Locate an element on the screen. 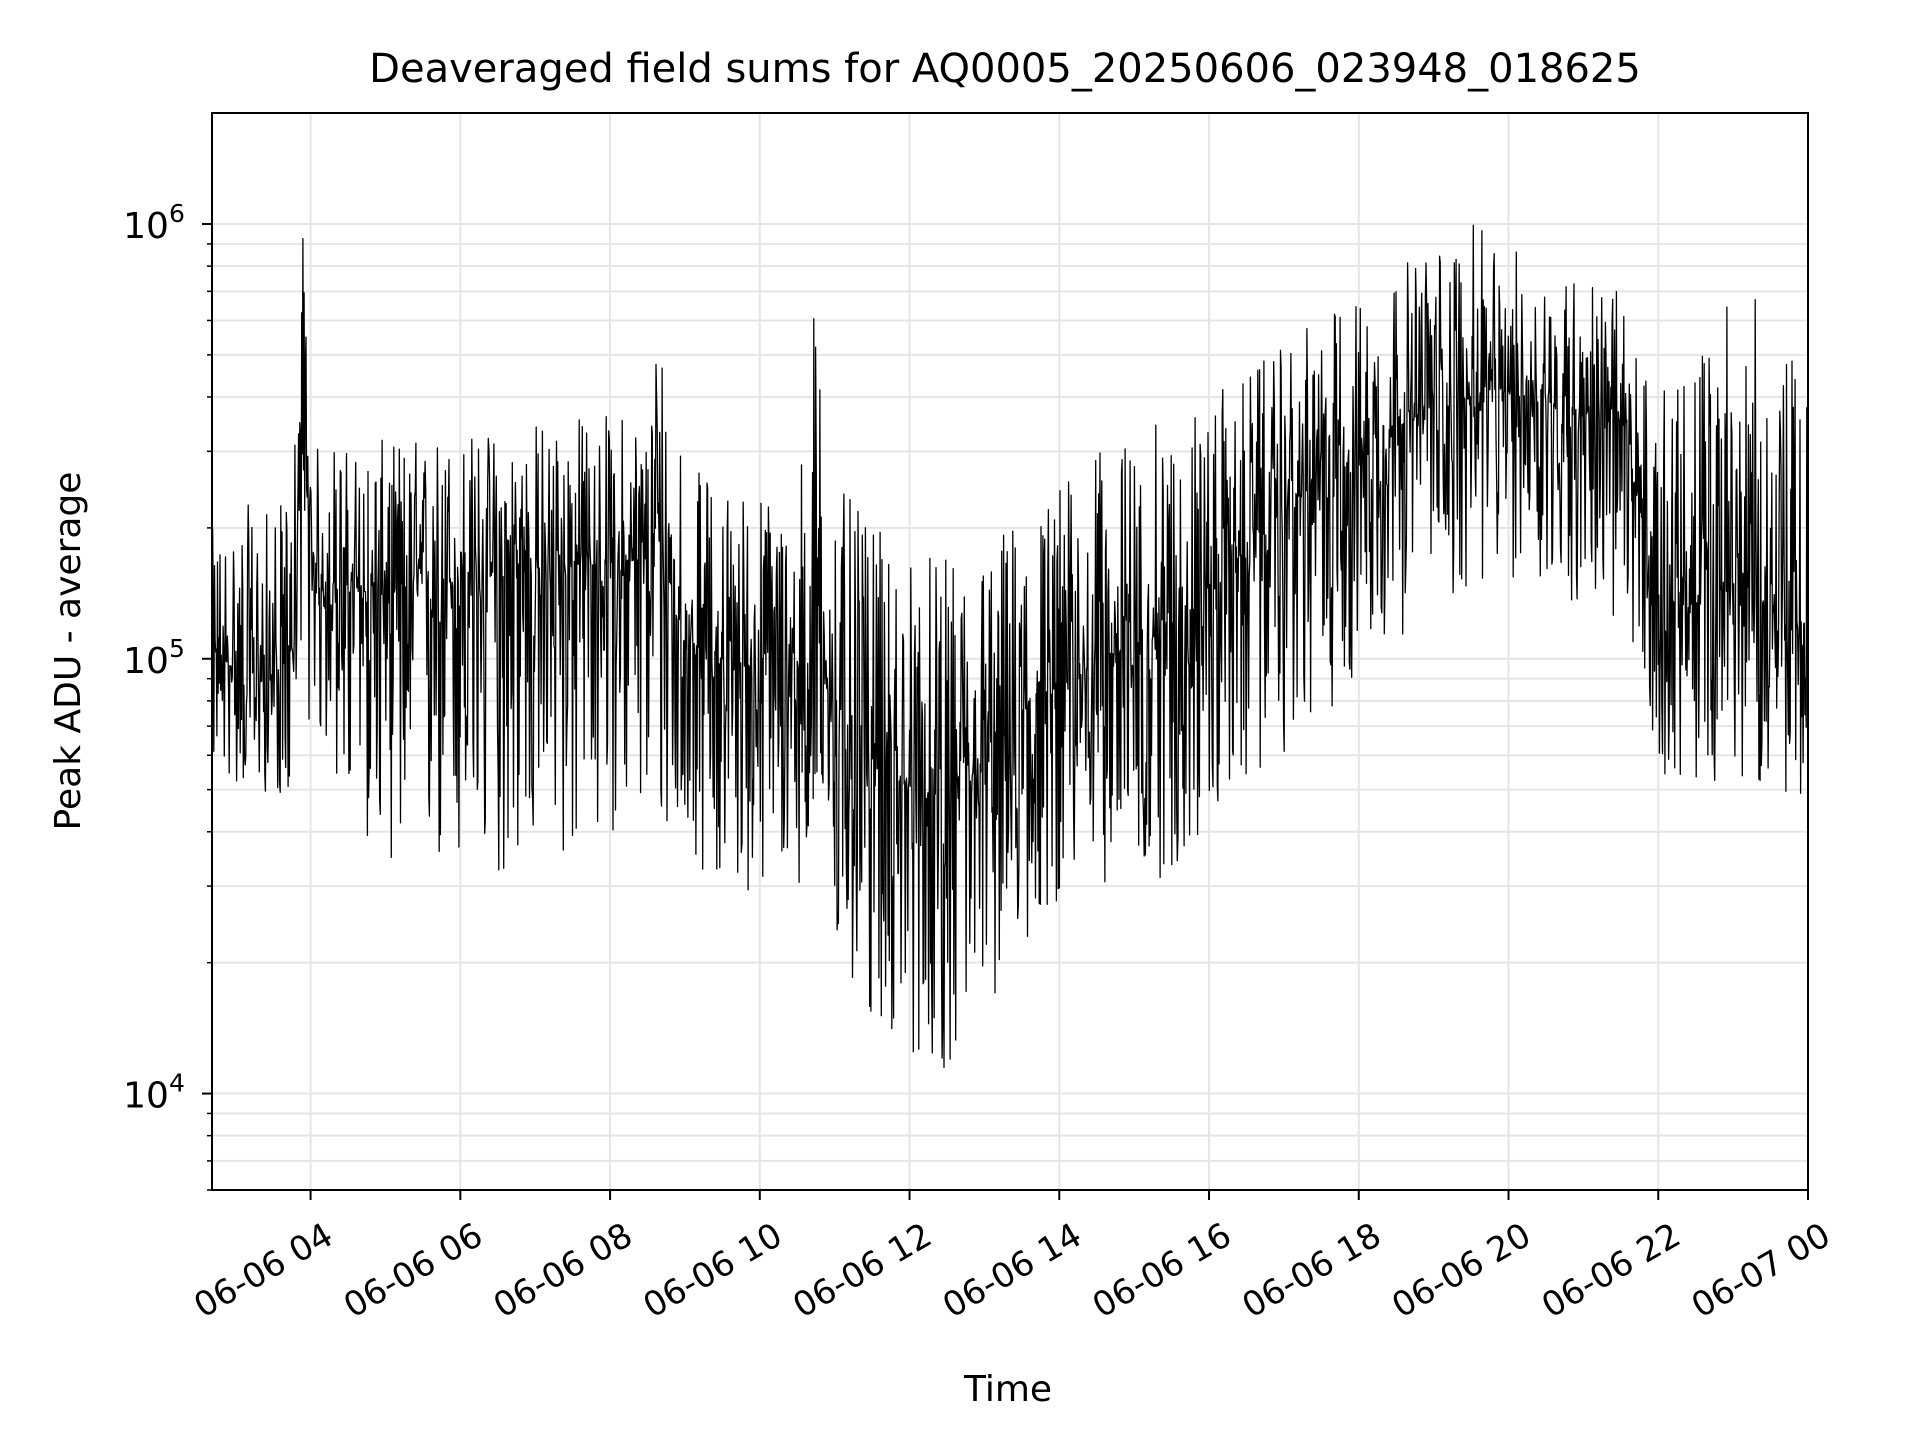 The height and width of the screenshot is (1440, 1920). x-axis-label: Time is located at coordinates (1007, 1389).